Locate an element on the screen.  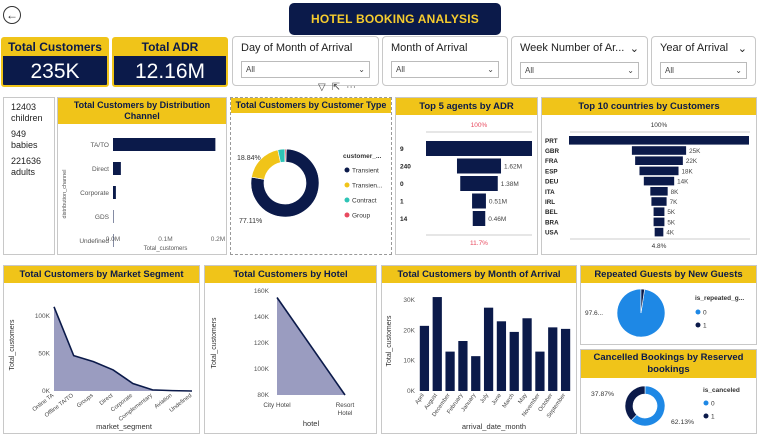
tick-label: 160K is located at coordinates (262, 291).